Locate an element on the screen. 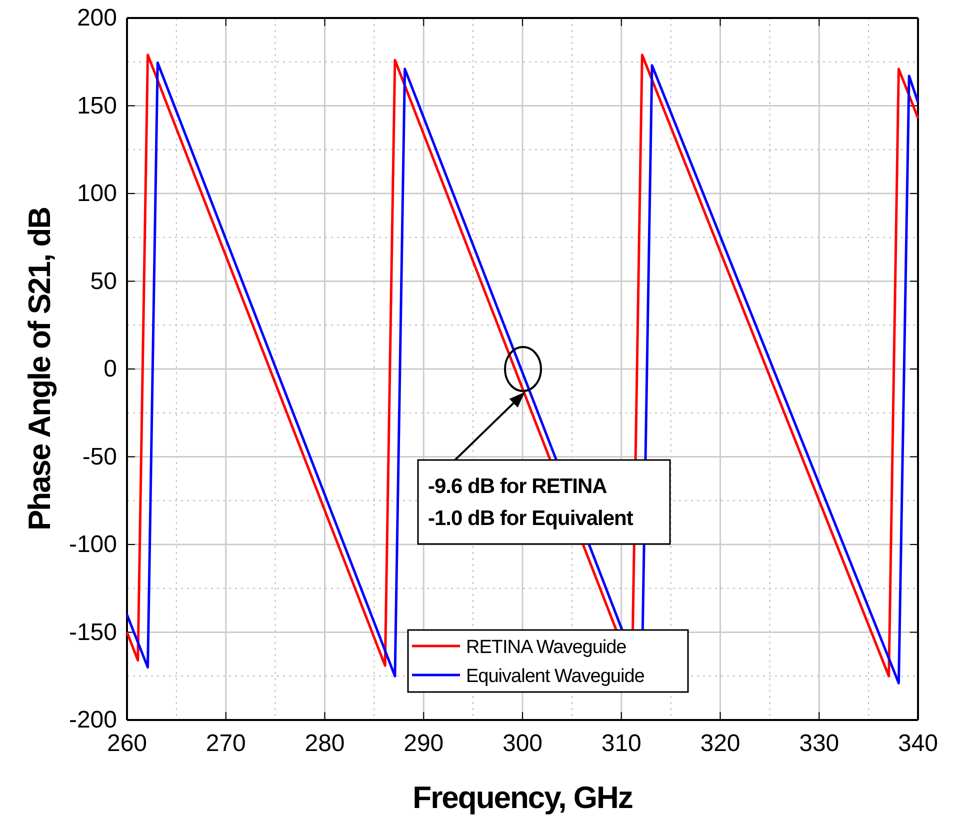  x-axis-title: Frequency, GHz is located at coordinates (522, 797).